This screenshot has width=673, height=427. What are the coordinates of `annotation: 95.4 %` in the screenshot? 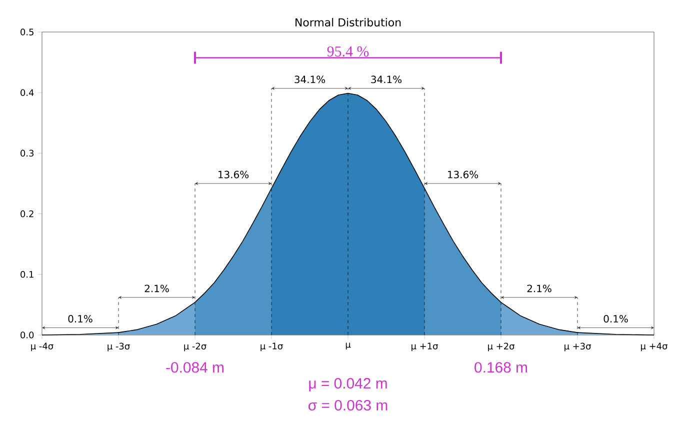 It's located at (348, 51).